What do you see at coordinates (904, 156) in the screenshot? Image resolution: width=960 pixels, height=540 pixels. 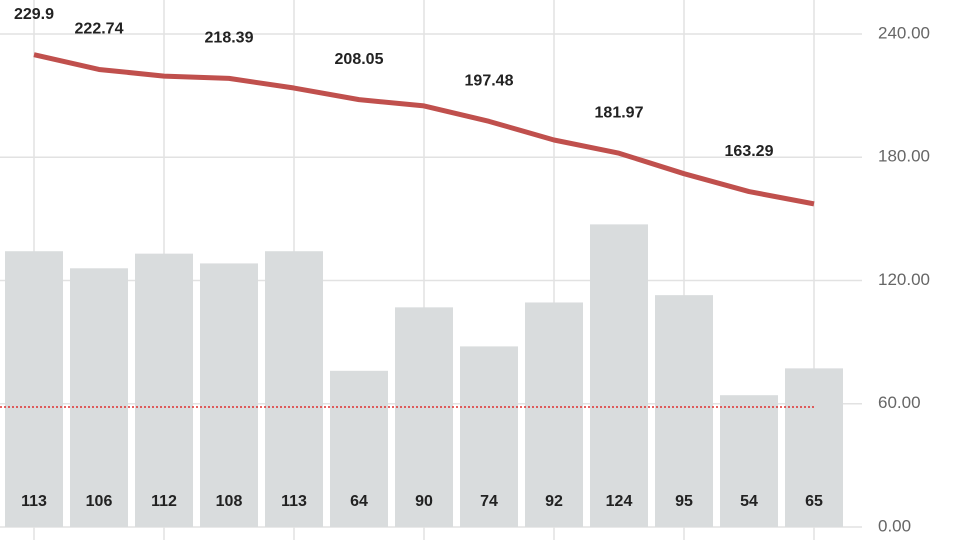 I see `y-tick-label: 180.00` at bounding box center [904, 156].